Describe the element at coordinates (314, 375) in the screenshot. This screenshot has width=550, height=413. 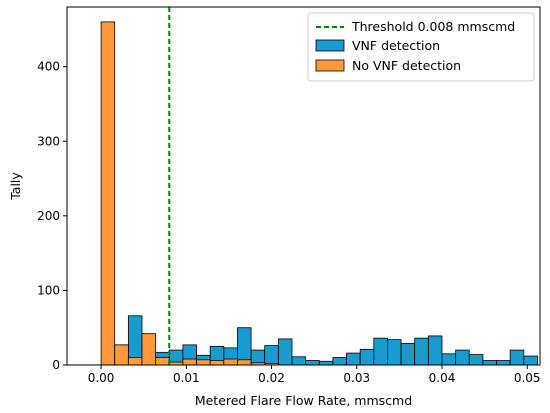
I see `x-axis: 0.00 0.01 0.02 0.03 0.04 0.05` at that location.